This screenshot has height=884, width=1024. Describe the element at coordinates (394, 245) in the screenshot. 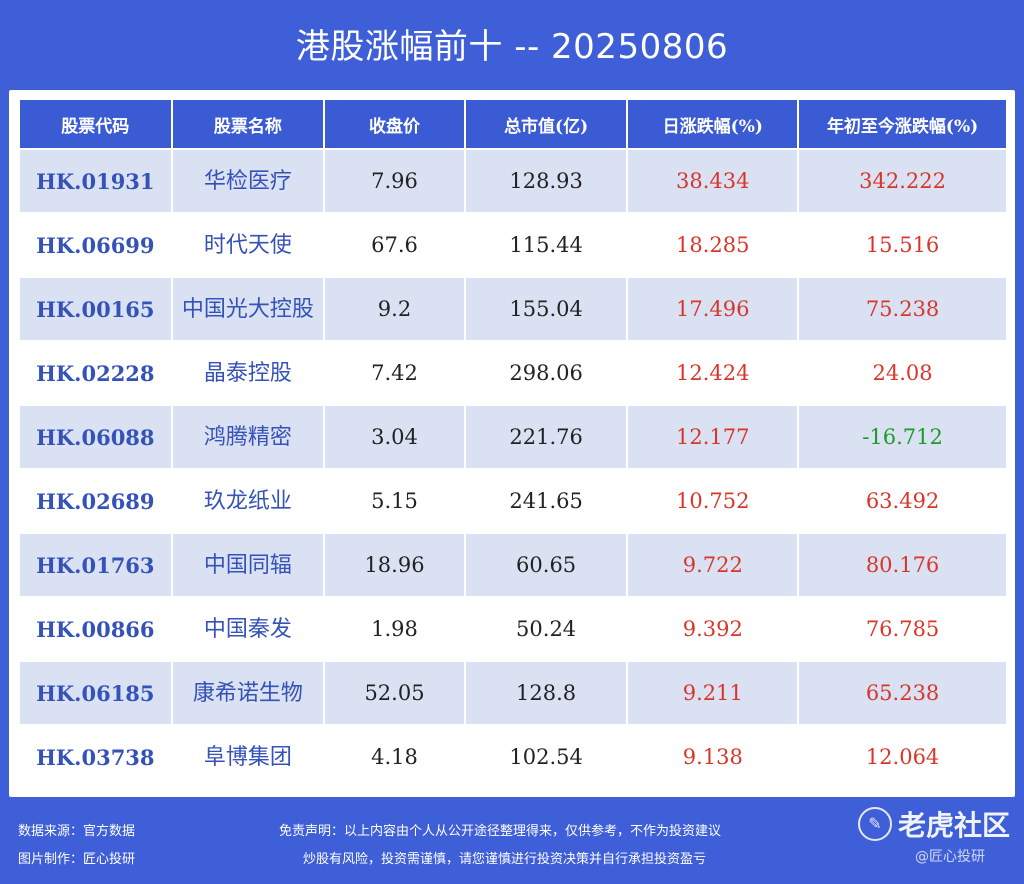

I see `close-price: 67.6` at that location.